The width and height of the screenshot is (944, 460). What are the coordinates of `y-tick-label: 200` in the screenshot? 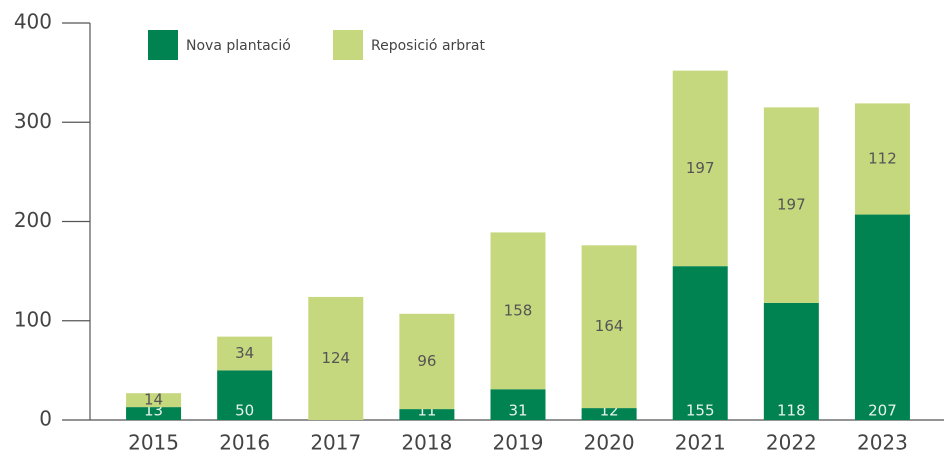 It's located at (33, 220).